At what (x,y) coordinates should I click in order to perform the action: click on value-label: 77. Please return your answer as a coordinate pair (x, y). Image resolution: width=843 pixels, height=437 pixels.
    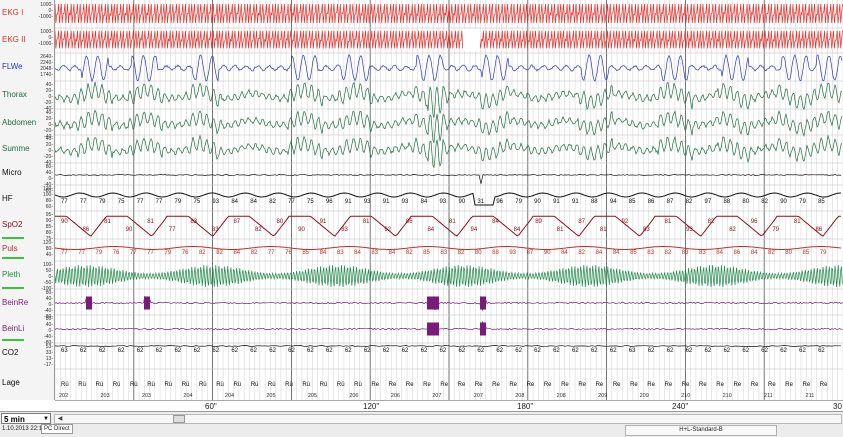
    Looking at the image, I should click on (81, 253).